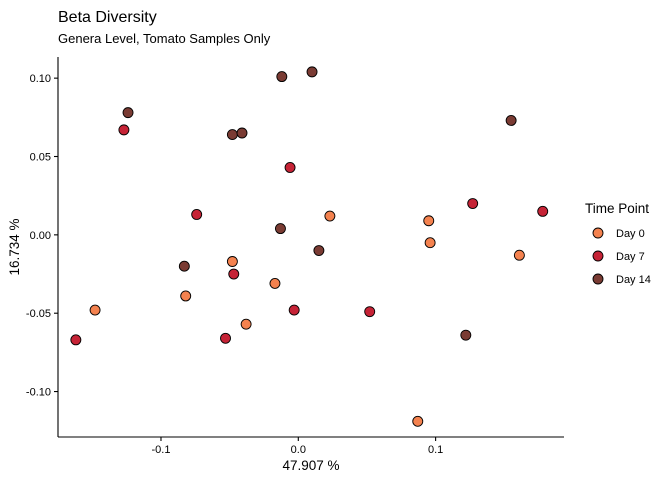 Image resolution: width=672 pixels, height=480 pixels. I want to click on y-axis-ticks: 0.10 0.05 0.00 -0.05 -0.10, so click(42, 236).